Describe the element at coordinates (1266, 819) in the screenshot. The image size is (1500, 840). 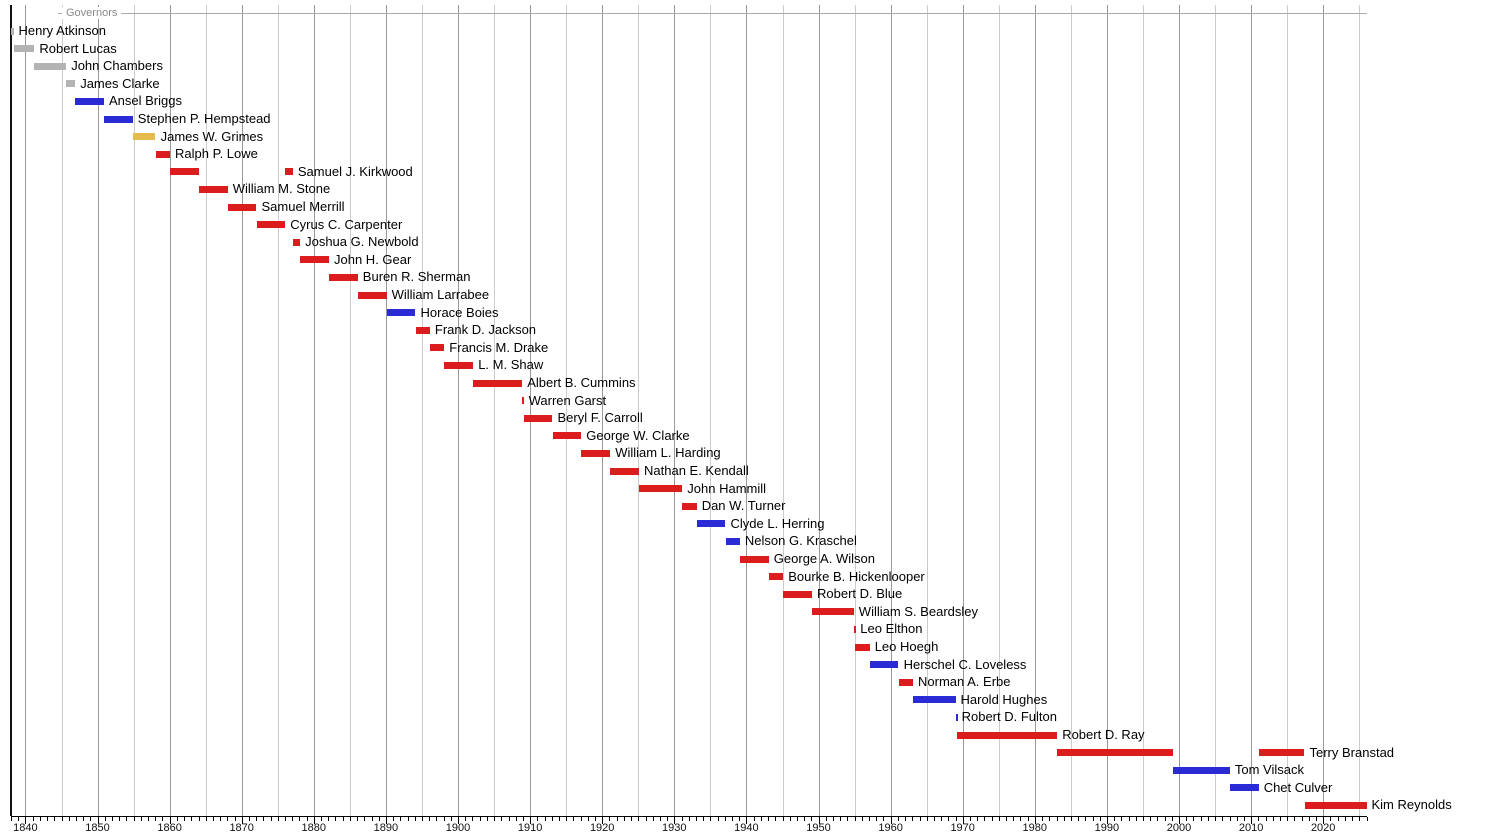
I see `minor-tick-2012` at that location.